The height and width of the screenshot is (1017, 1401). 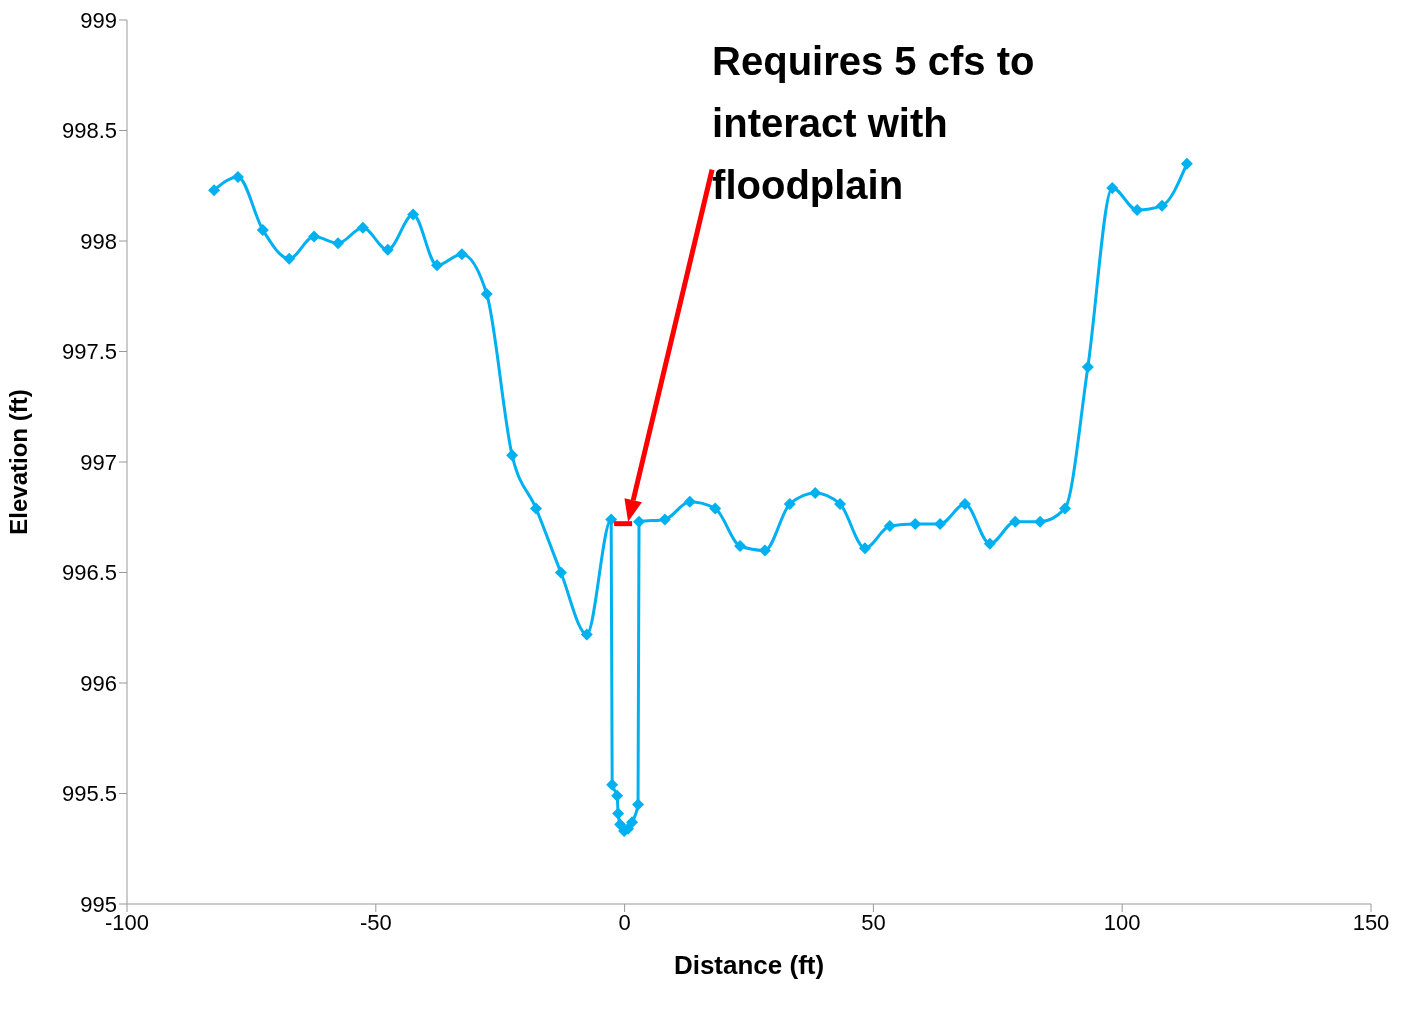 I want to click on y-tick-label: 998, so click(x=98, y=241).